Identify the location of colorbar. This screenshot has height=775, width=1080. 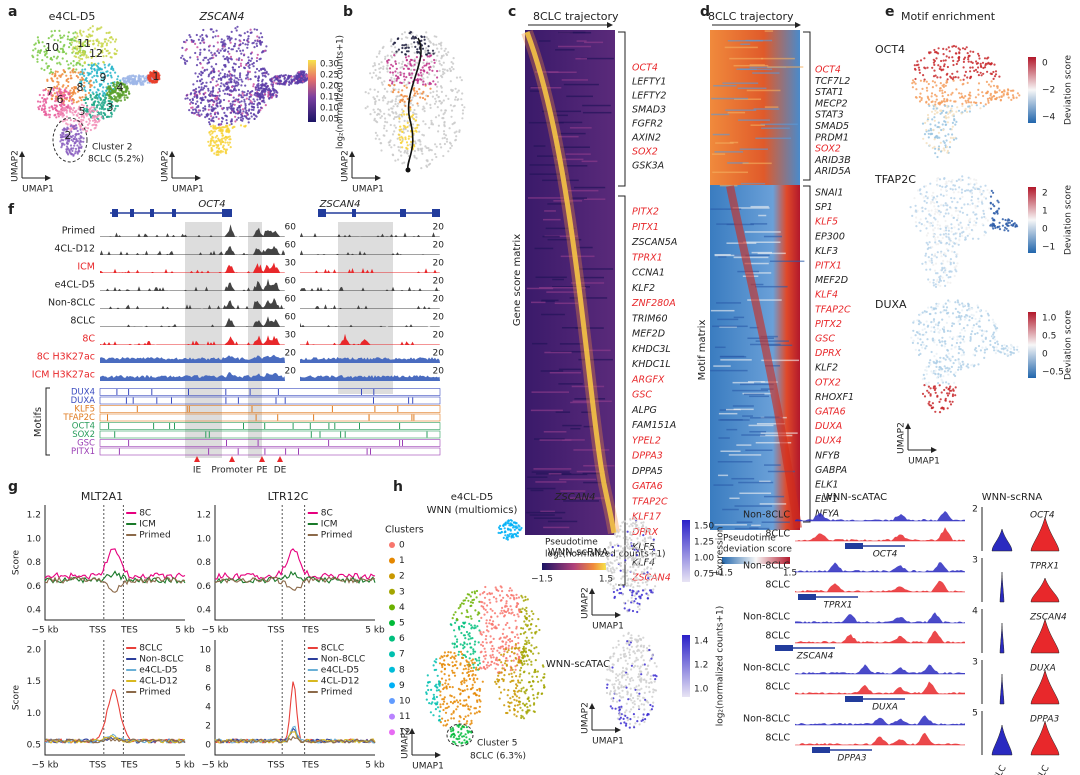
(1032, 90).